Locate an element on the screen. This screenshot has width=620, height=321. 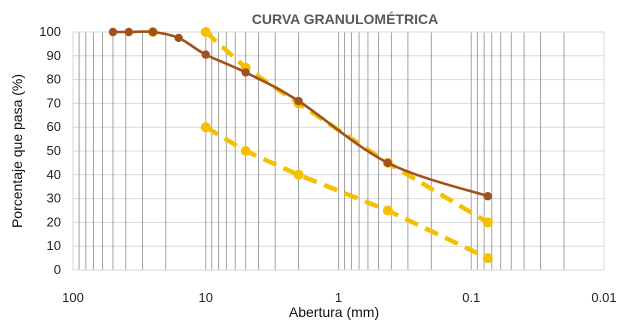
y-tick-label: 40 is located at coordinates (54, 174).